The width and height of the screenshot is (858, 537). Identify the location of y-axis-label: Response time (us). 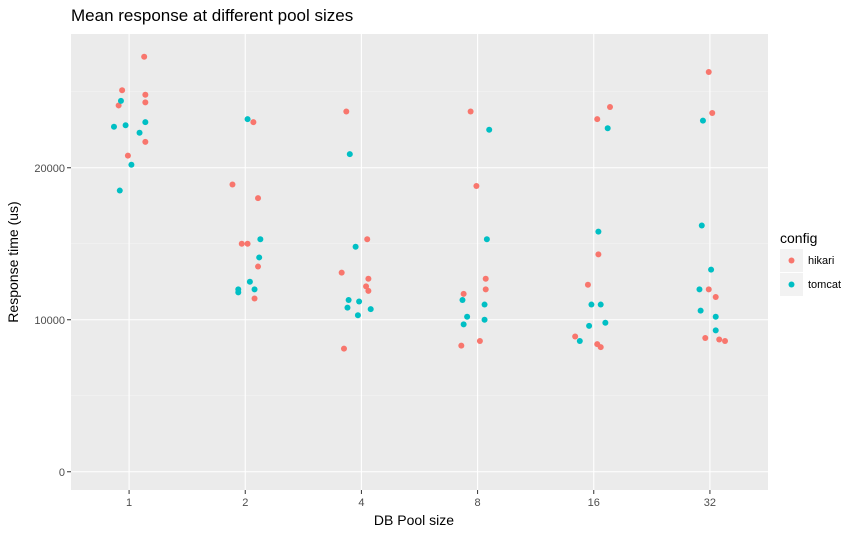
(13, 261).